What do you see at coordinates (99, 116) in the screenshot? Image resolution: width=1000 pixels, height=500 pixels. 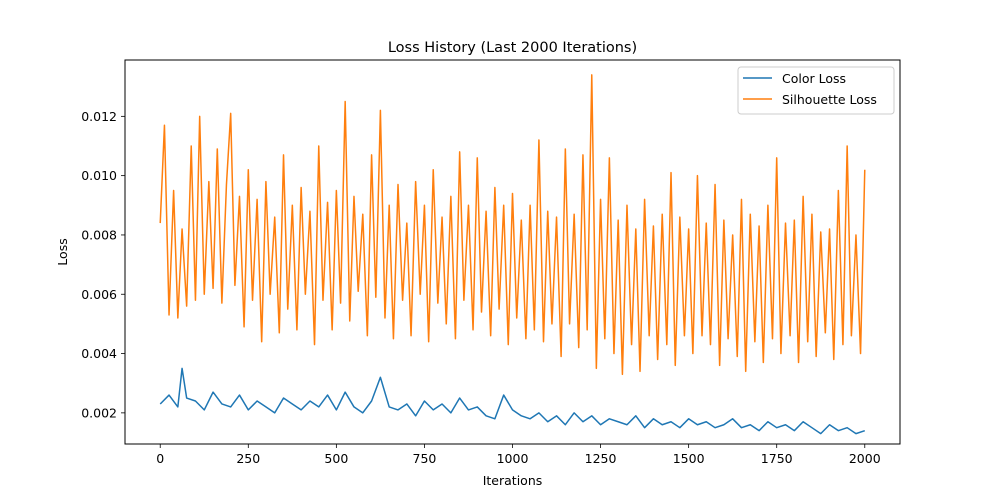 I see `y-tick-label: 0.012` at bounding box center [99, 116].